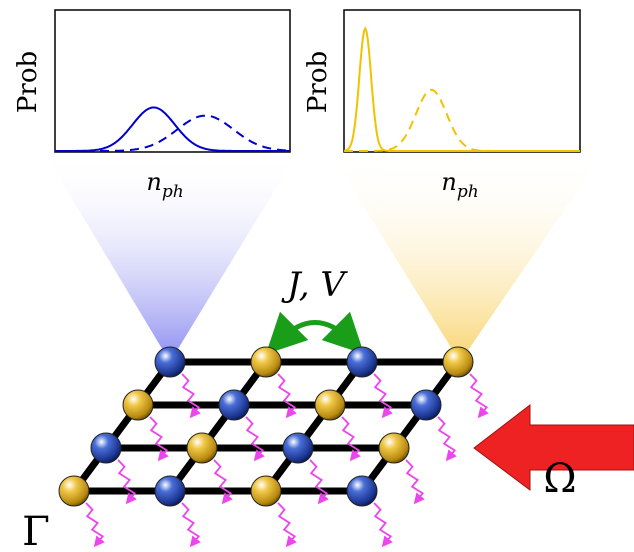  Describe the element at coordinates (28, 82) in the screenshot. I see `panel-left-ylabel: Prob` at that location.